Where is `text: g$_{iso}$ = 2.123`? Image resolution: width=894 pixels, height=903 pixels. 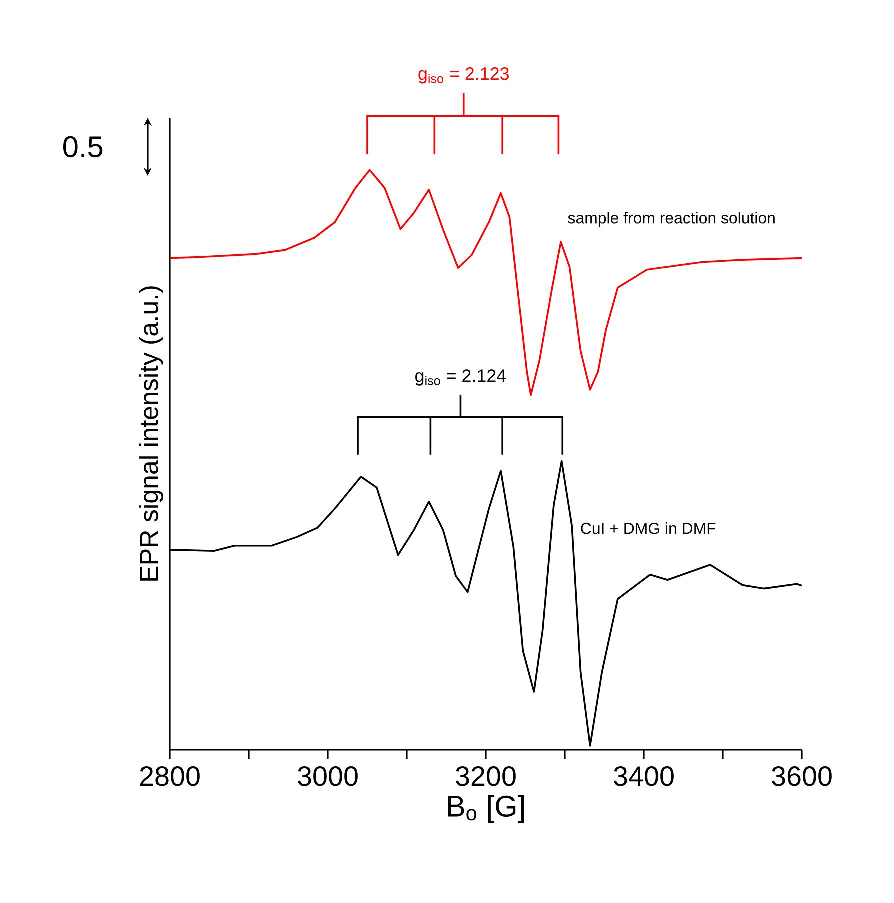
text: g$_{iso}$ = 2.123 is located at coordinates (463, 75).